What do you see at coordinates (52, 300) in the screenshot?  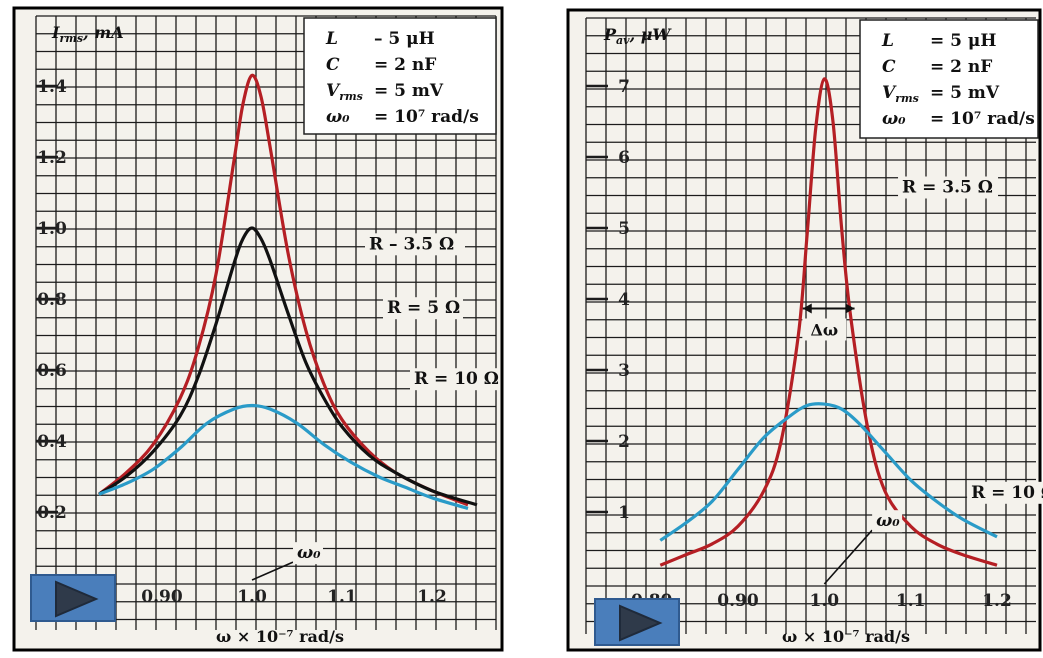 I see `y-tick-label: 0.8` at bounding box center [52, 300].